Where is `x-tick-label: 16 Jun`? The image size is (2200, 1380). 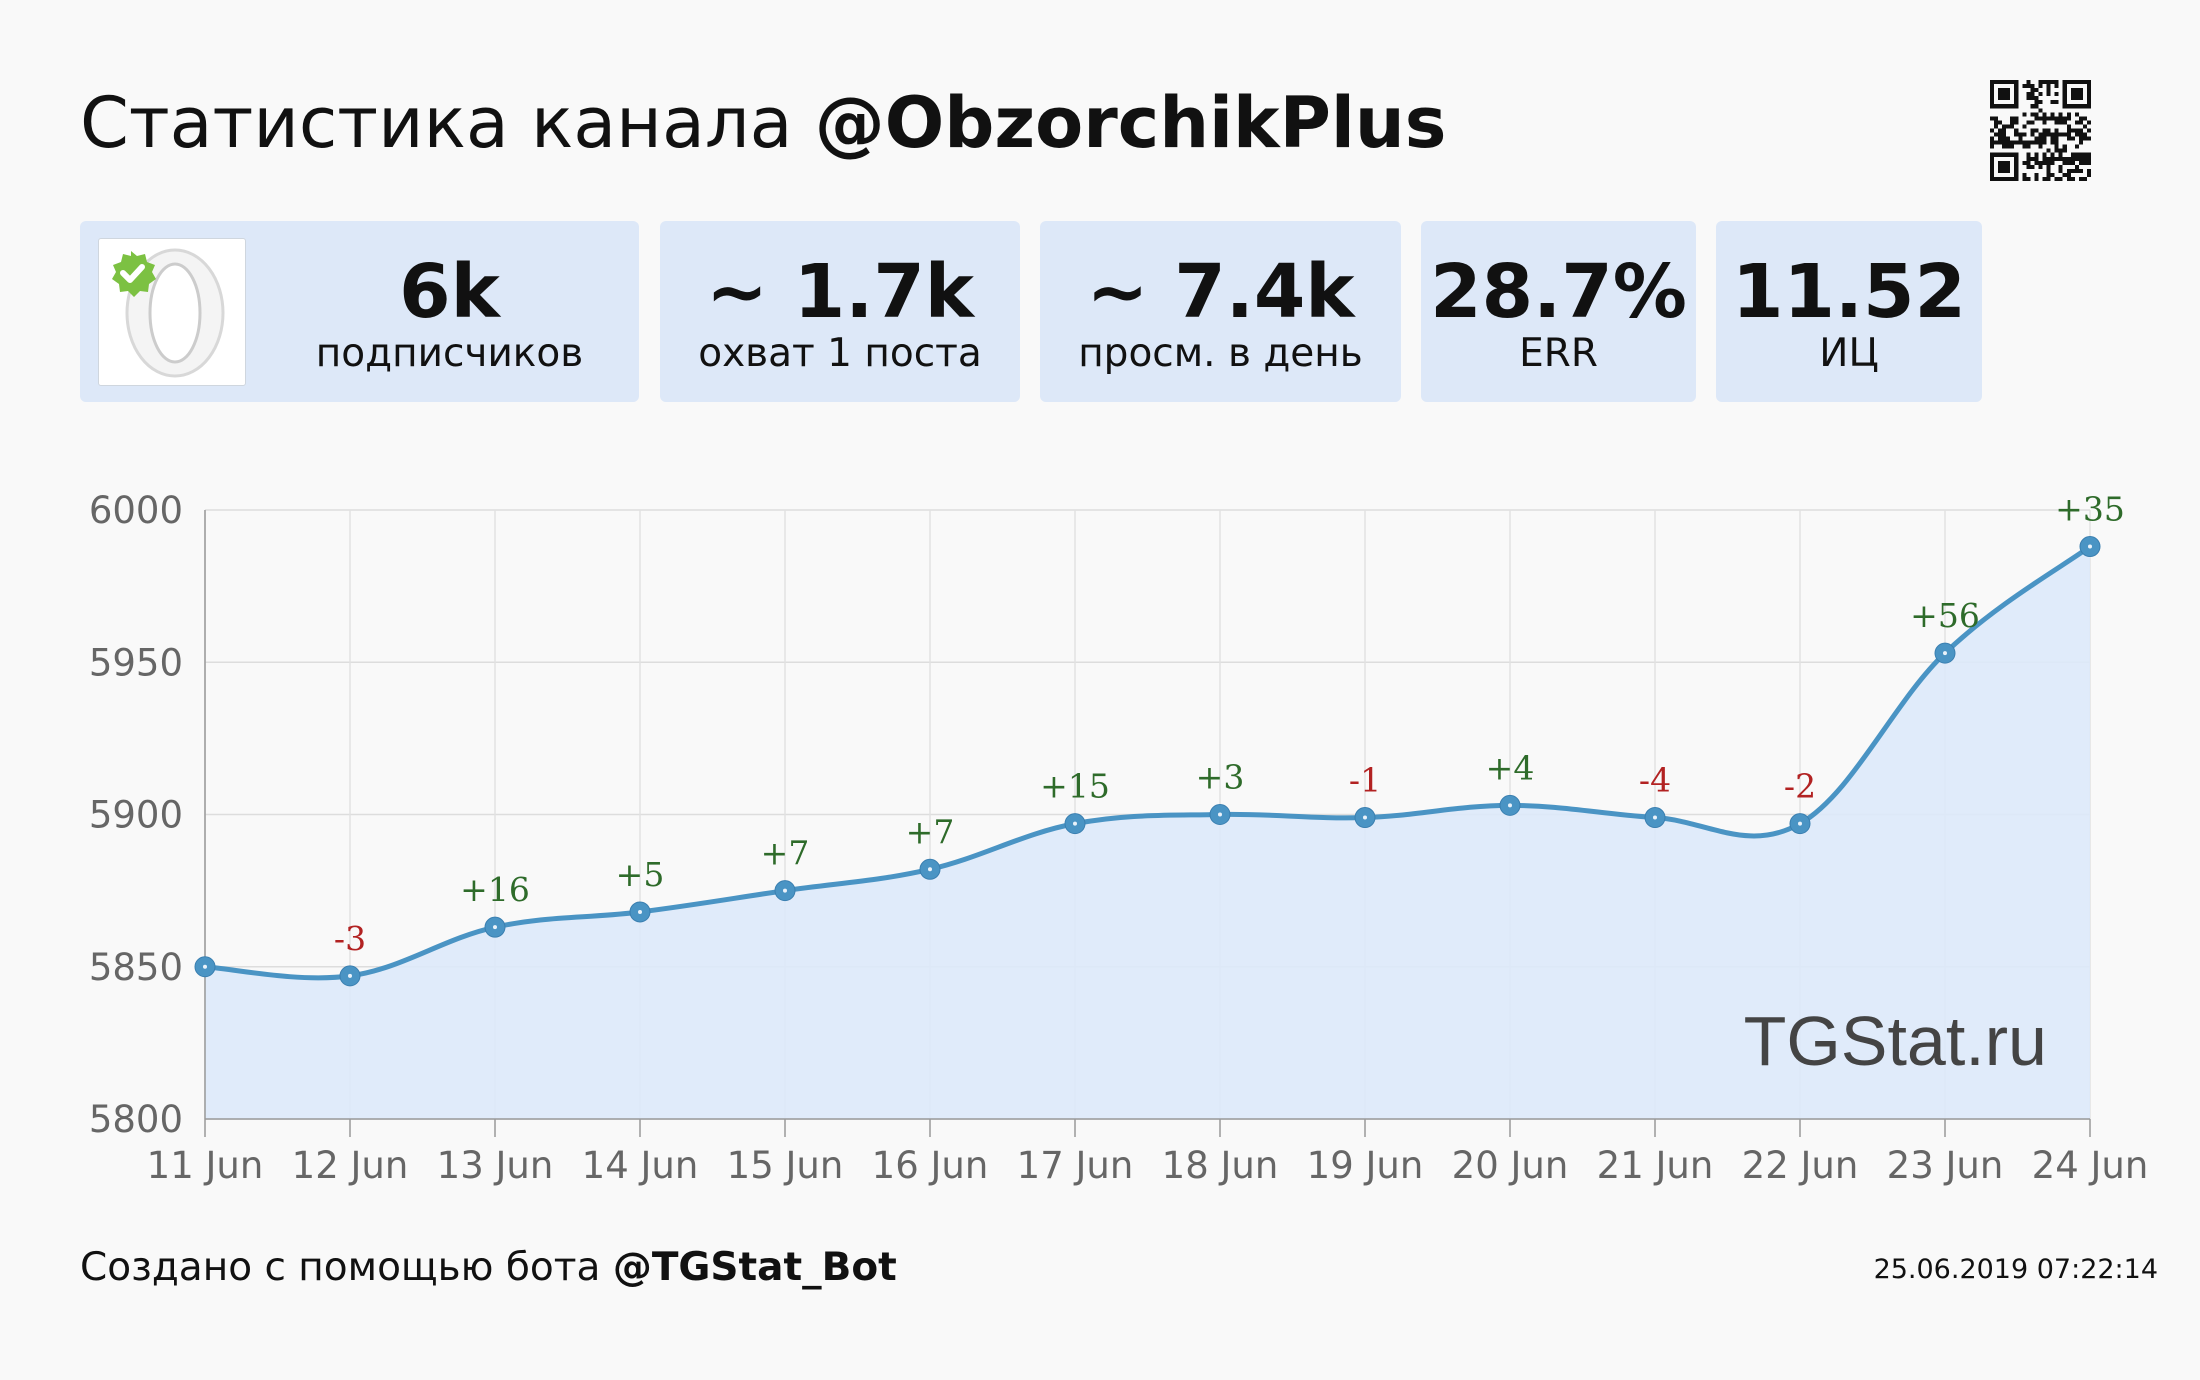 x-tick-label: 16 Jun is located at coordinates (930, 1165).